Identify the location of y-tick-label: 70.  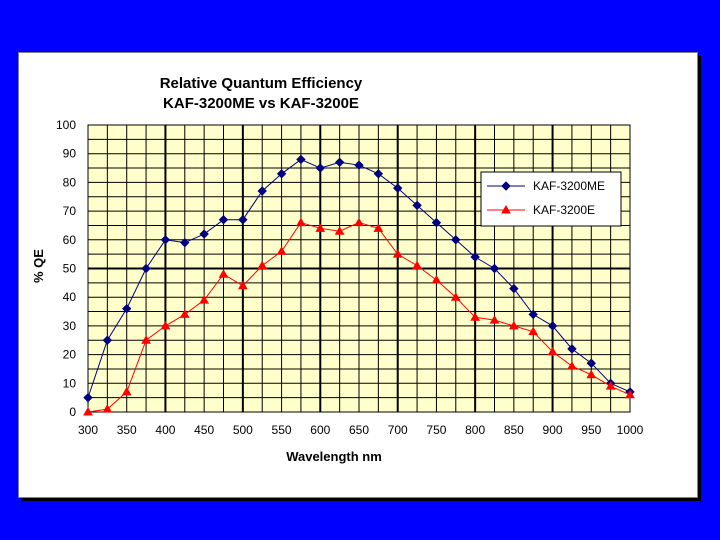
(70, 211).